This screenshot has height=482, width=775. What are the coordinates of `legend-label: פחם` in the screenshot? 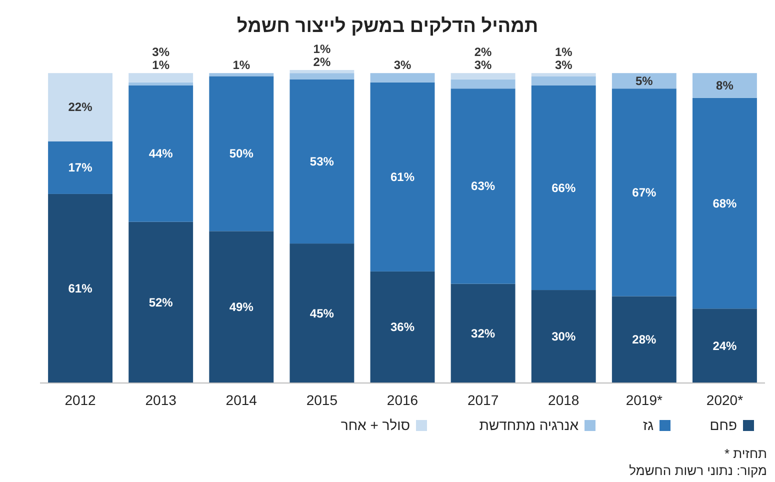 It's located at (723, 425).